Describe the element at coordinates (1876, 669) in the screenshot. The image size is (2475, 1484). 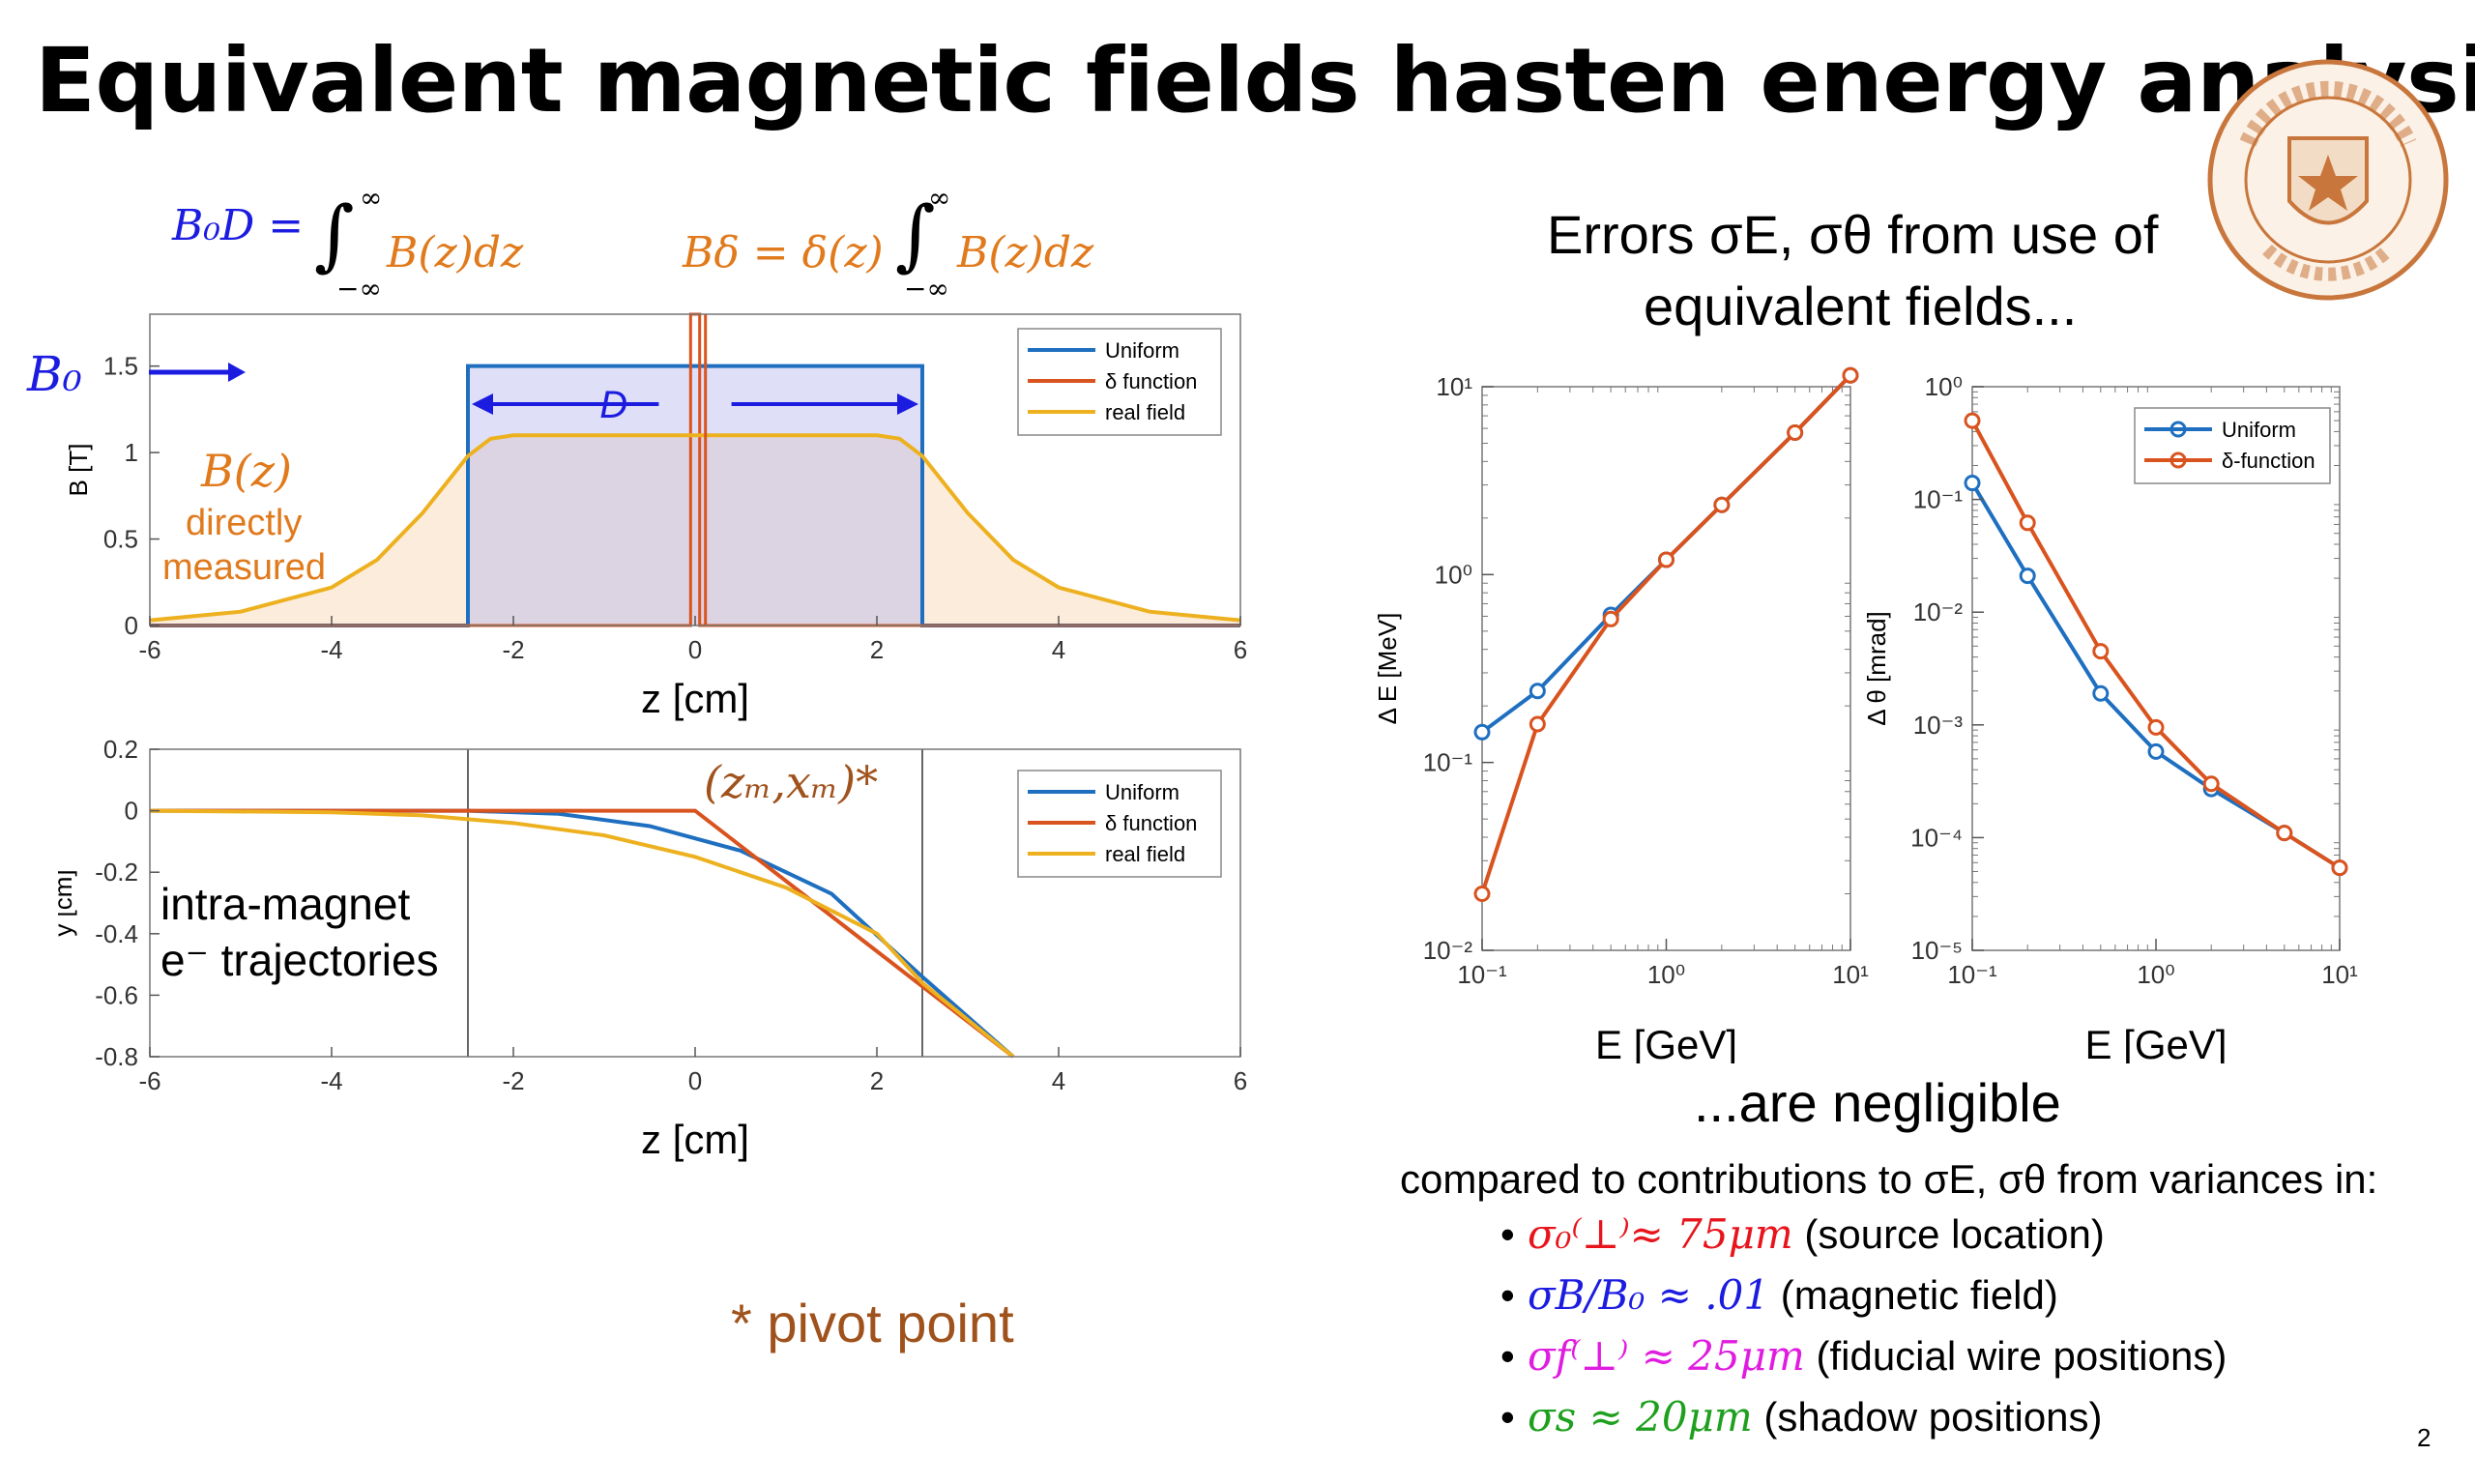
I see `y-axis-label: Δ θ [mrad]` at that location.